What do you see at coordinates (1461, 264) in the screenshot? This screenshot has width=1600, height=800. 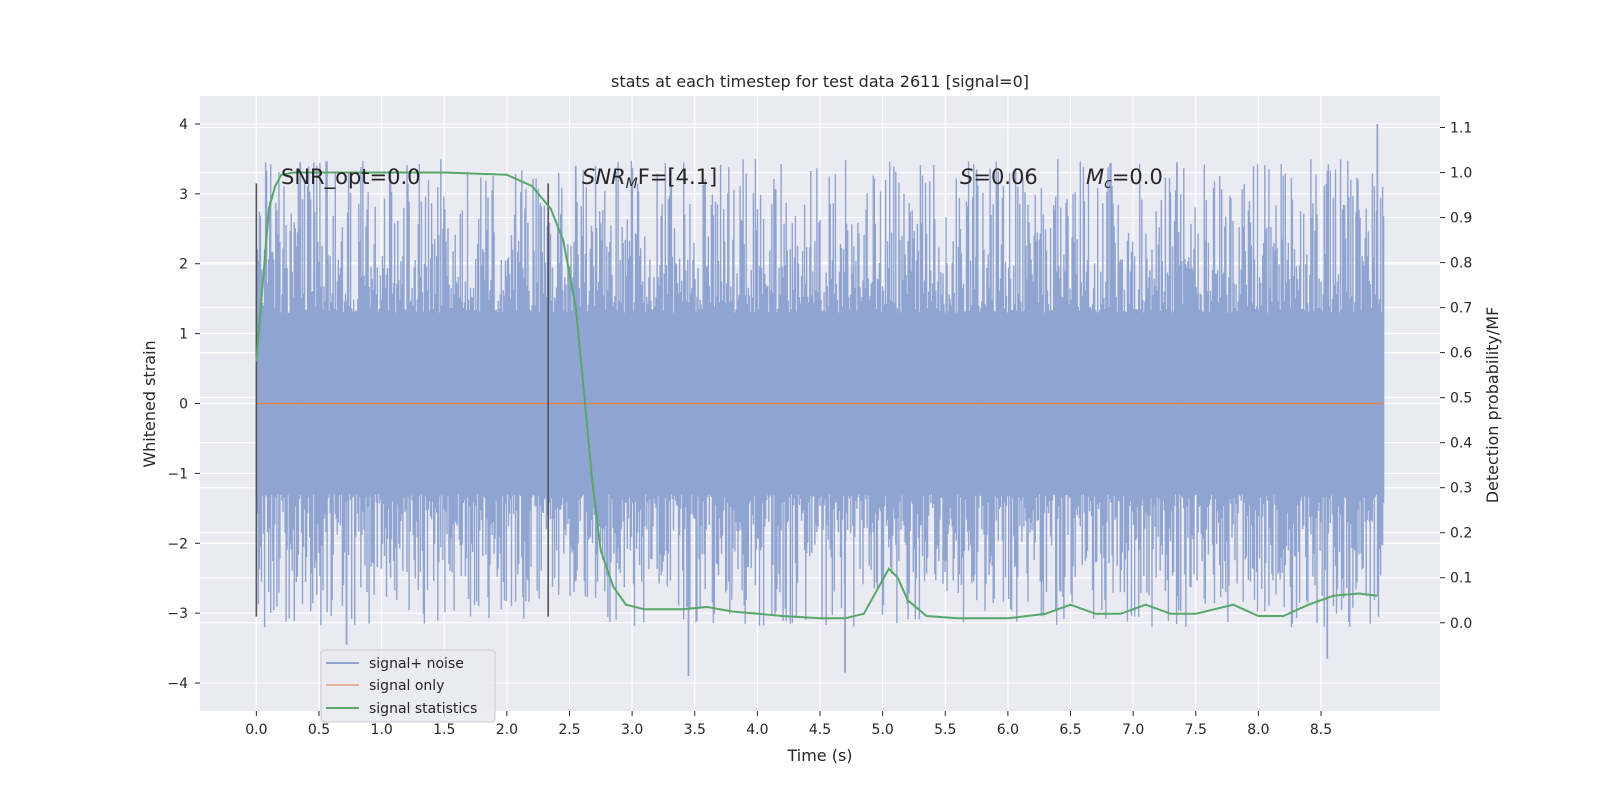 I see `y2-tick-label: 0.8` at bounding box center [1461, 264].